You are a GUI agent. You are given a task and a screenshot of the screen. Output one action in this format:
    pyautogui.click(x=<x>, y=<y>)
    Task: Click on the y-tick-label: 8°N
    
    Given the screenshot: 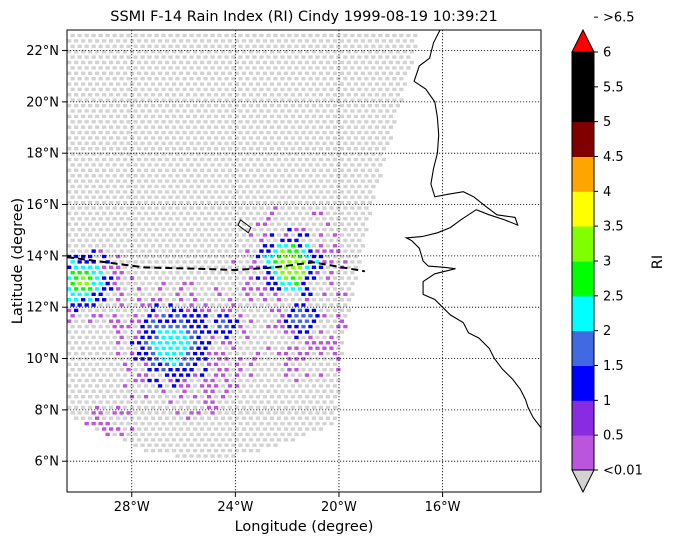 What is the action you would take?
    pyautogui.click(x=47, y=410)
    